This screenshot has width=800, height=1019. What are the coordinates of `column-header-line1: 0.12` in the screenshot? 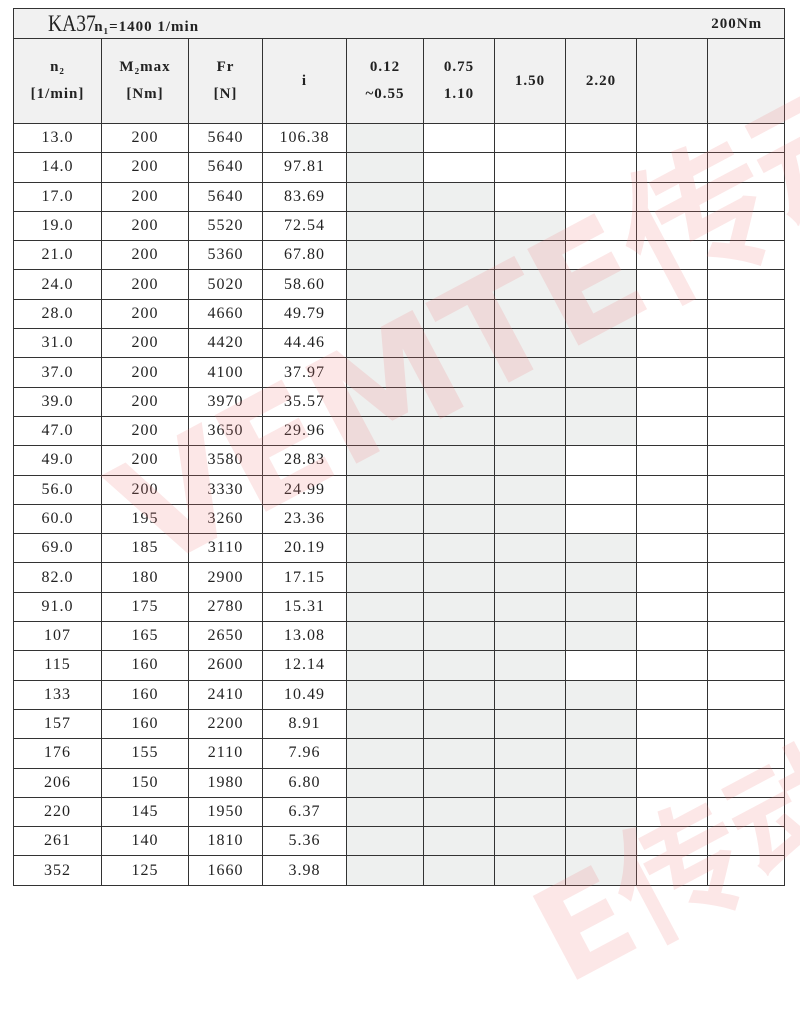 It's located at (385, 67).